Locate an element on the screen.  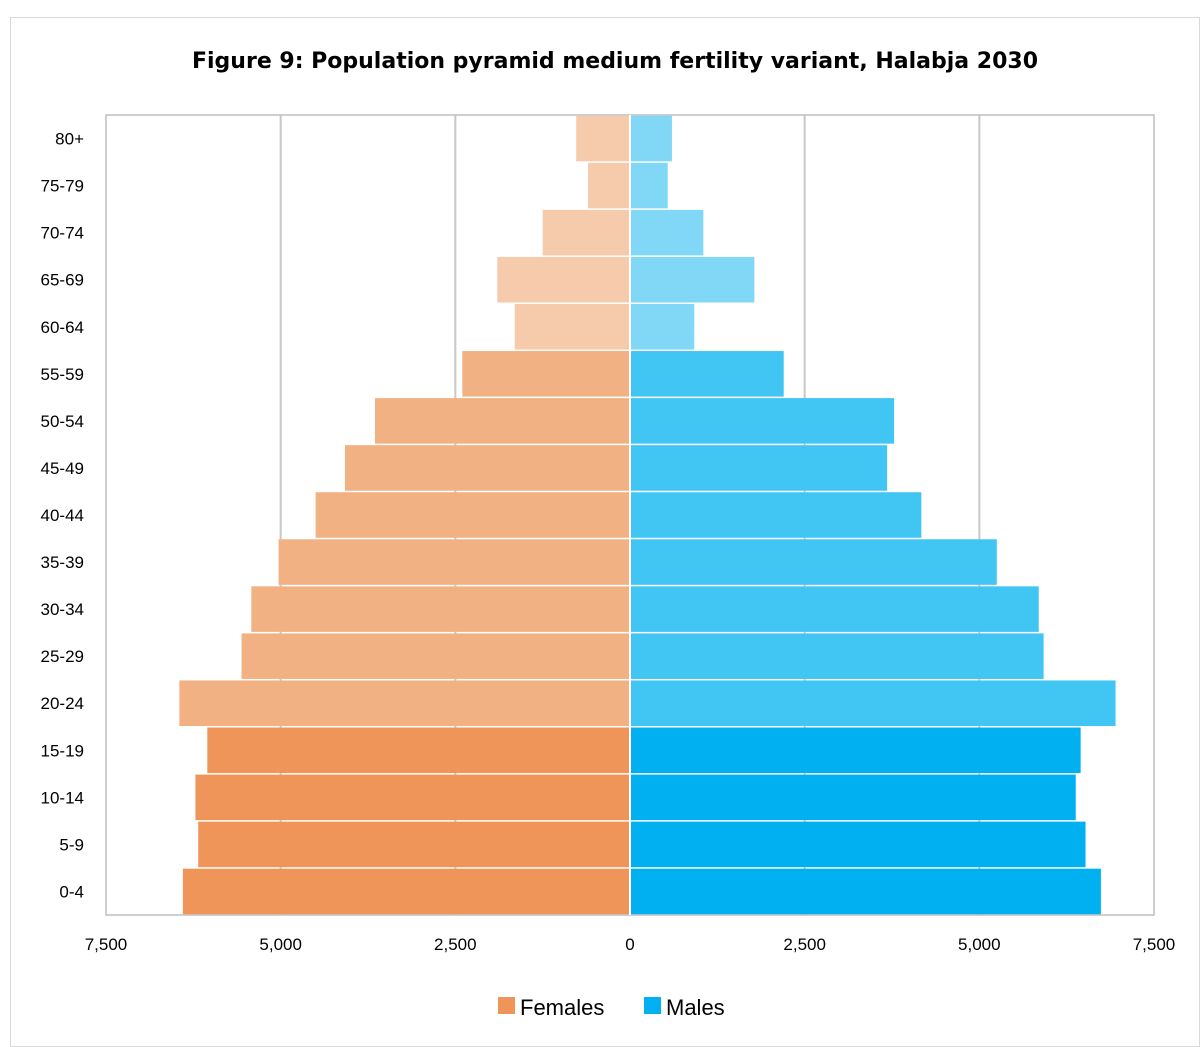
y-tick-label: 20-24 is located at coordinates (62, 703).